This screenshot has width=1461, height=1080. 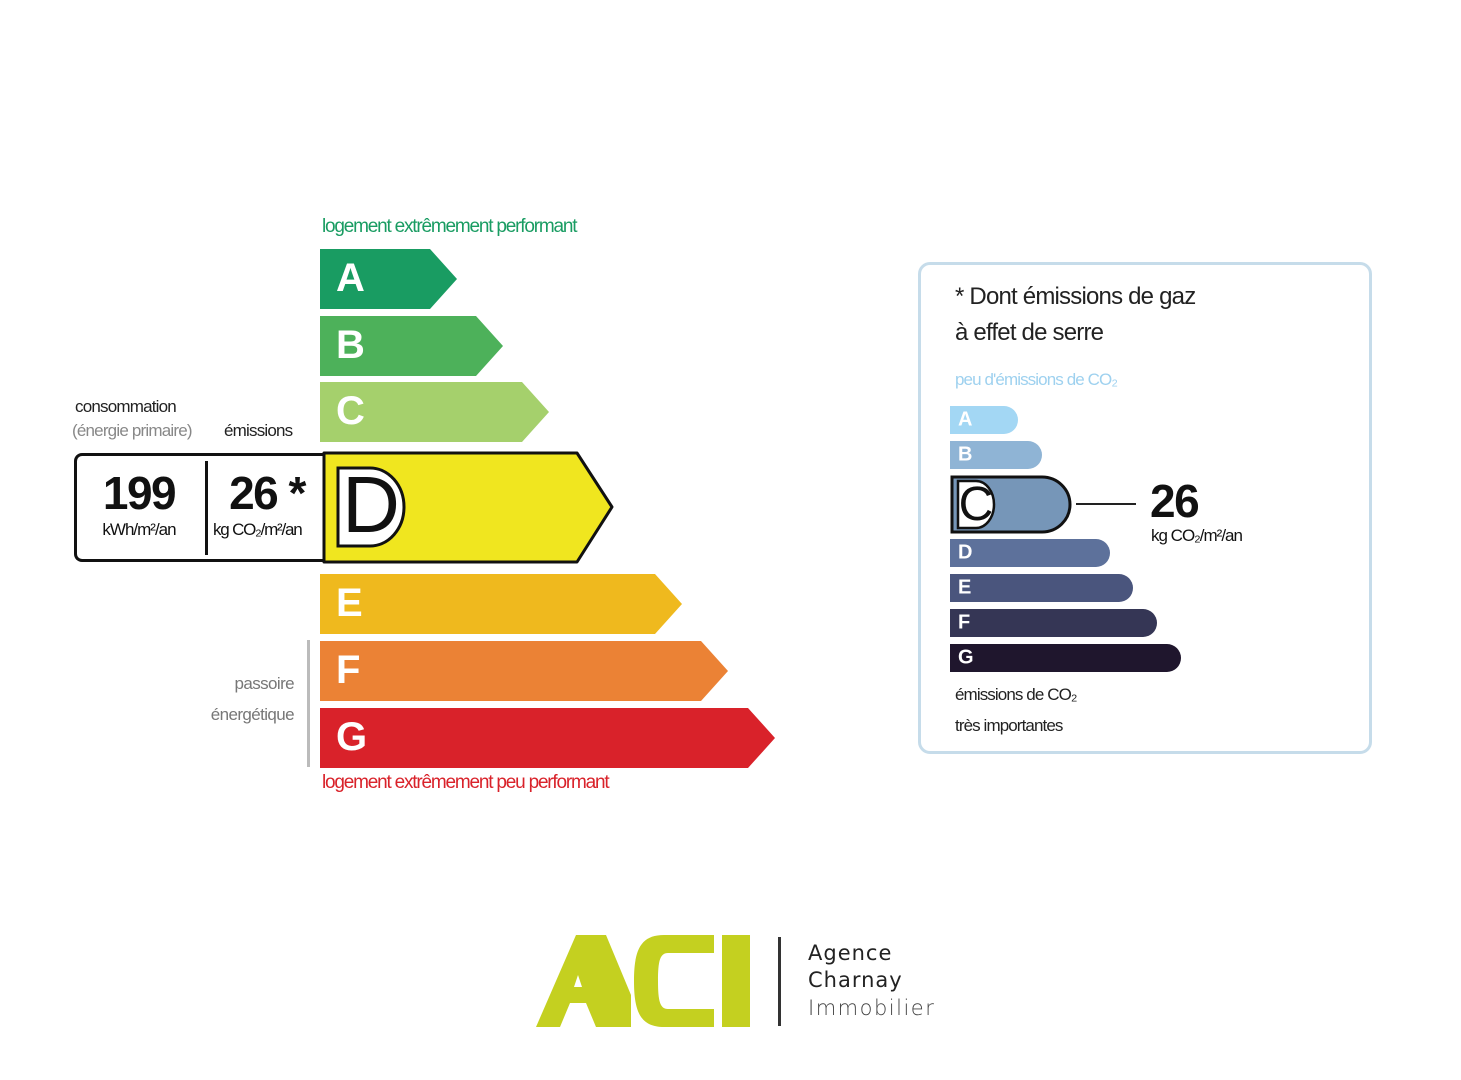 I want to click on dpe-class-e-bar: E, so click(x=501, y=604).